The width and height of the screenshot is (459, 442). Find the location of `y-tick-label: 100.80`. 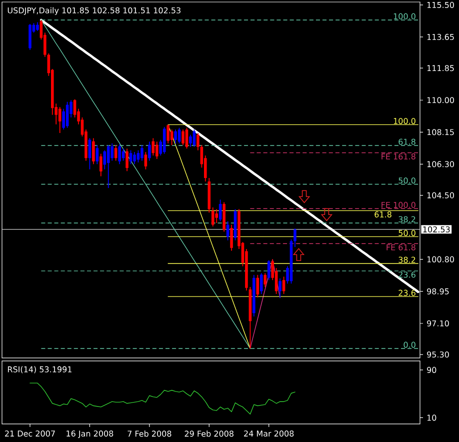

y-tick-label: 100.80 is located at coordinates (440, 259).